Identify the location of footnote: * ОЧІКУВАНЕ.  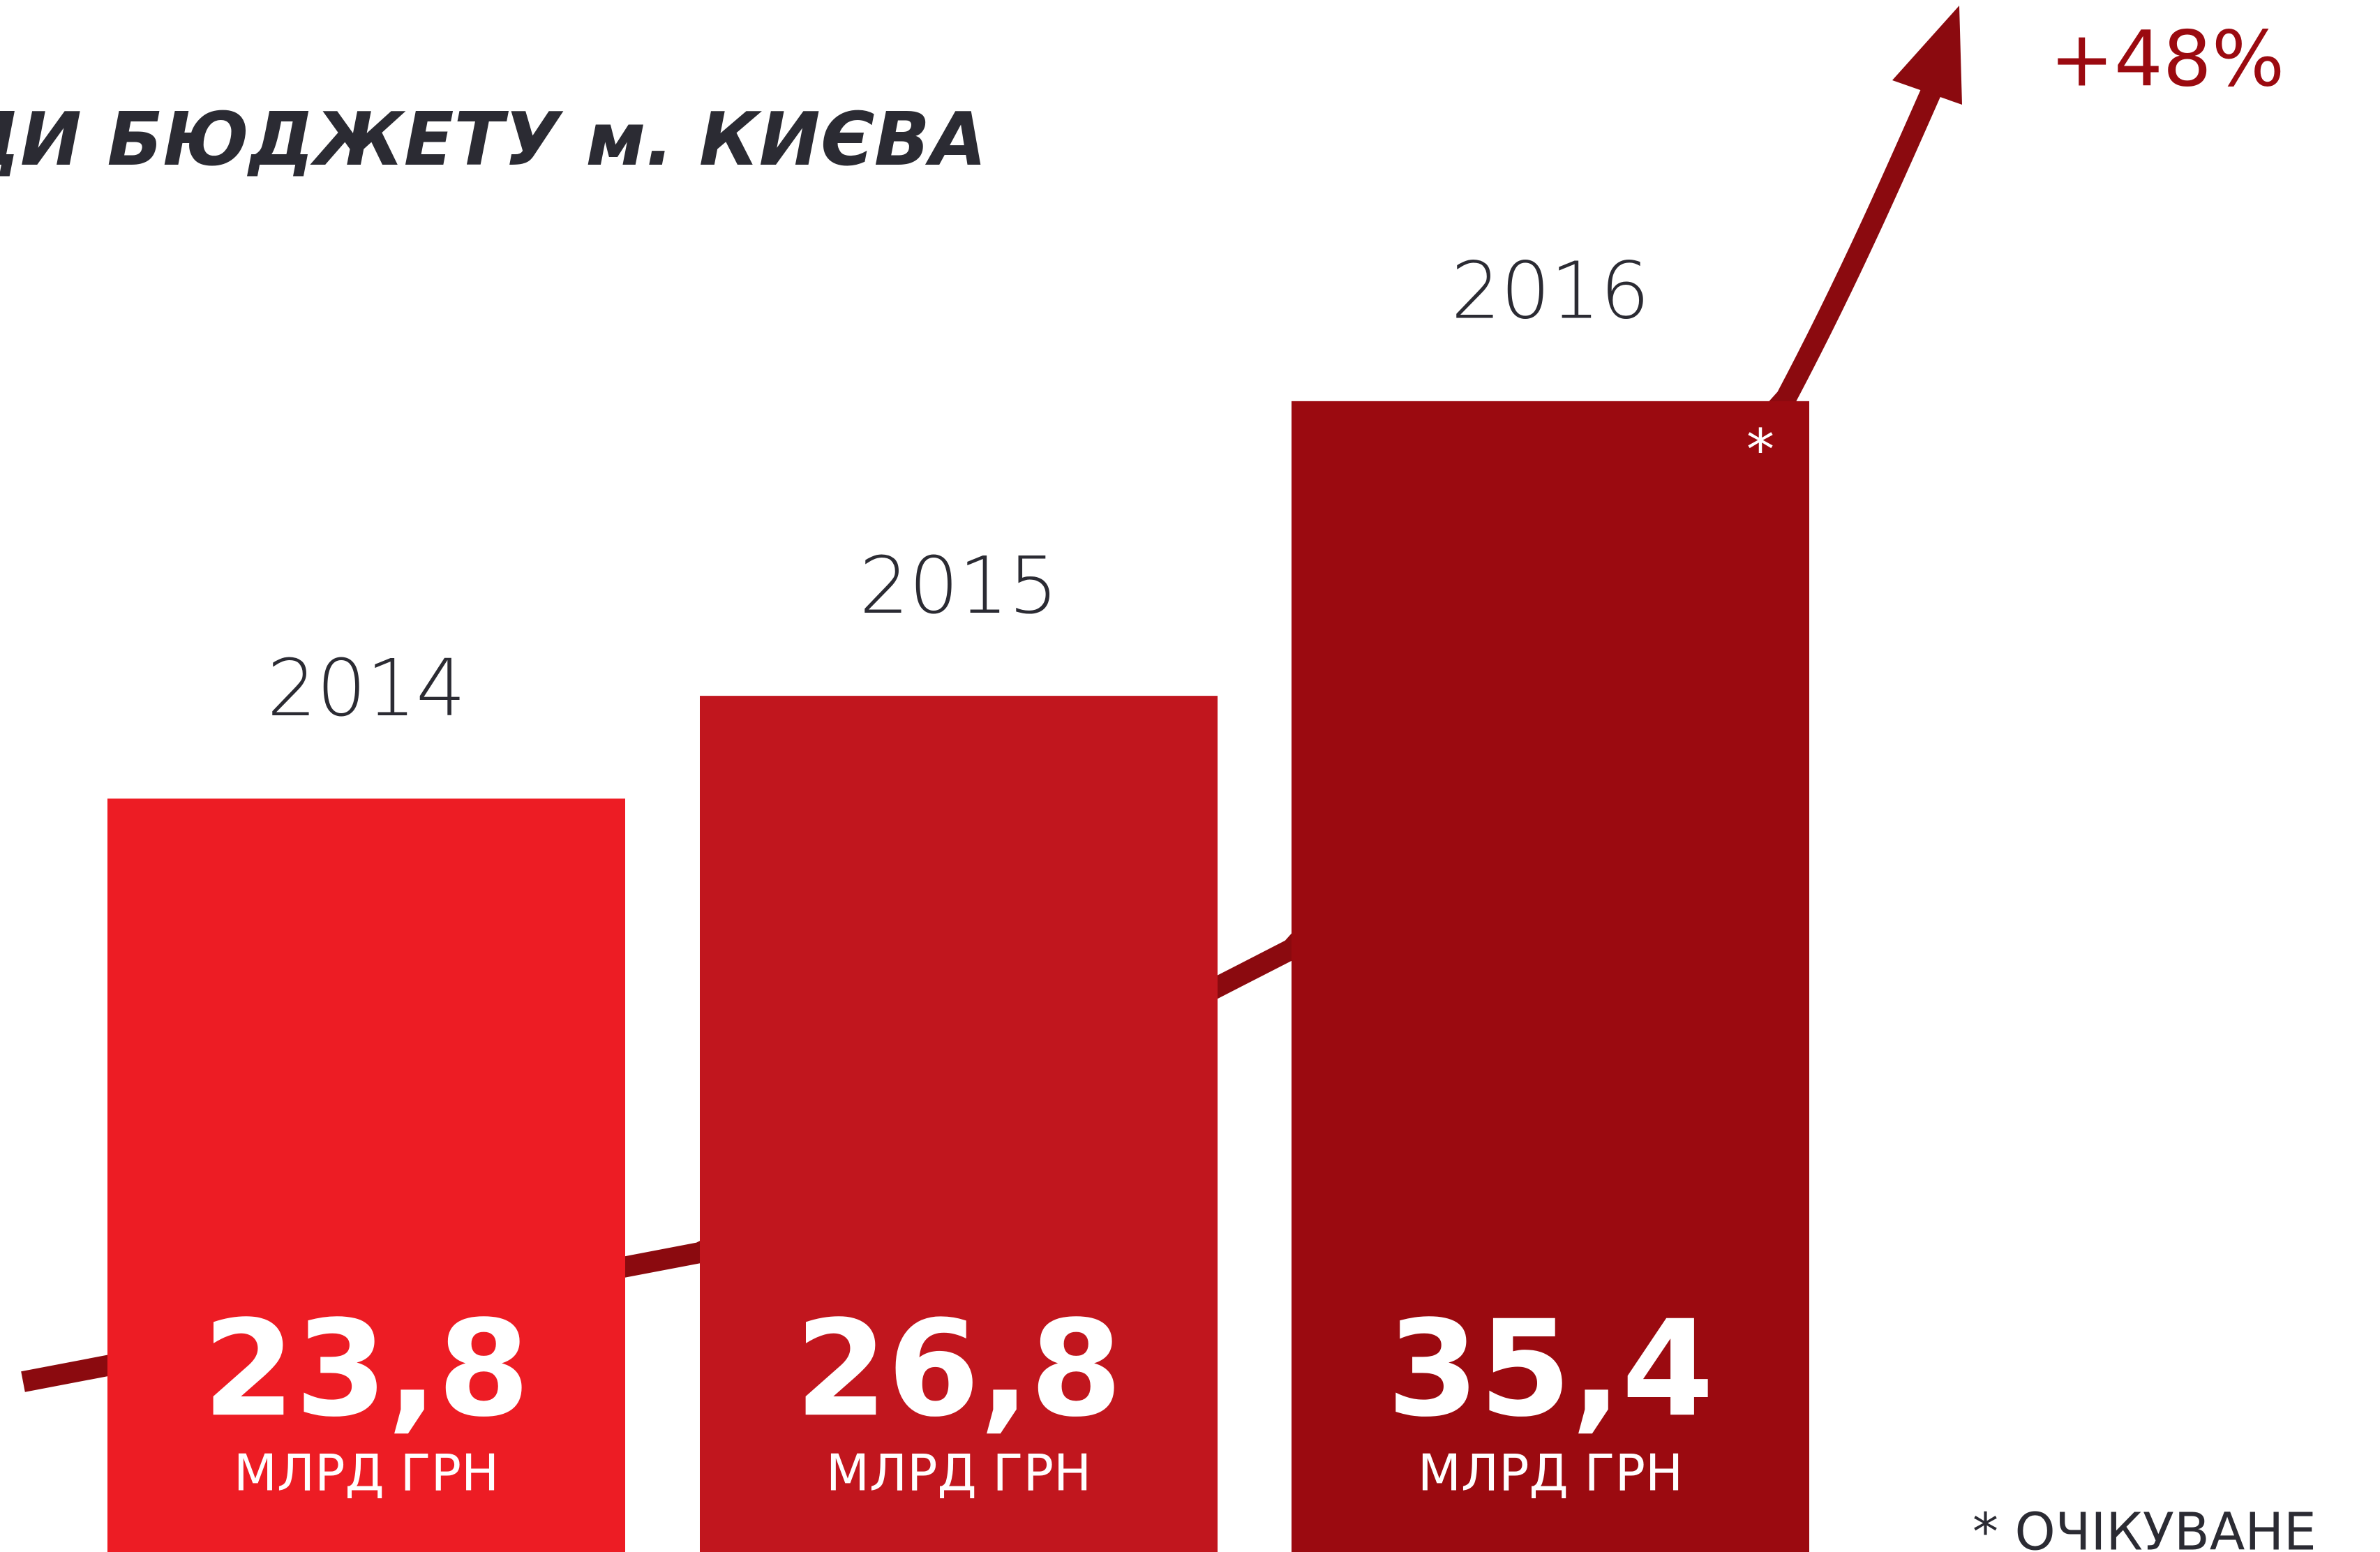
(2145, 1527).